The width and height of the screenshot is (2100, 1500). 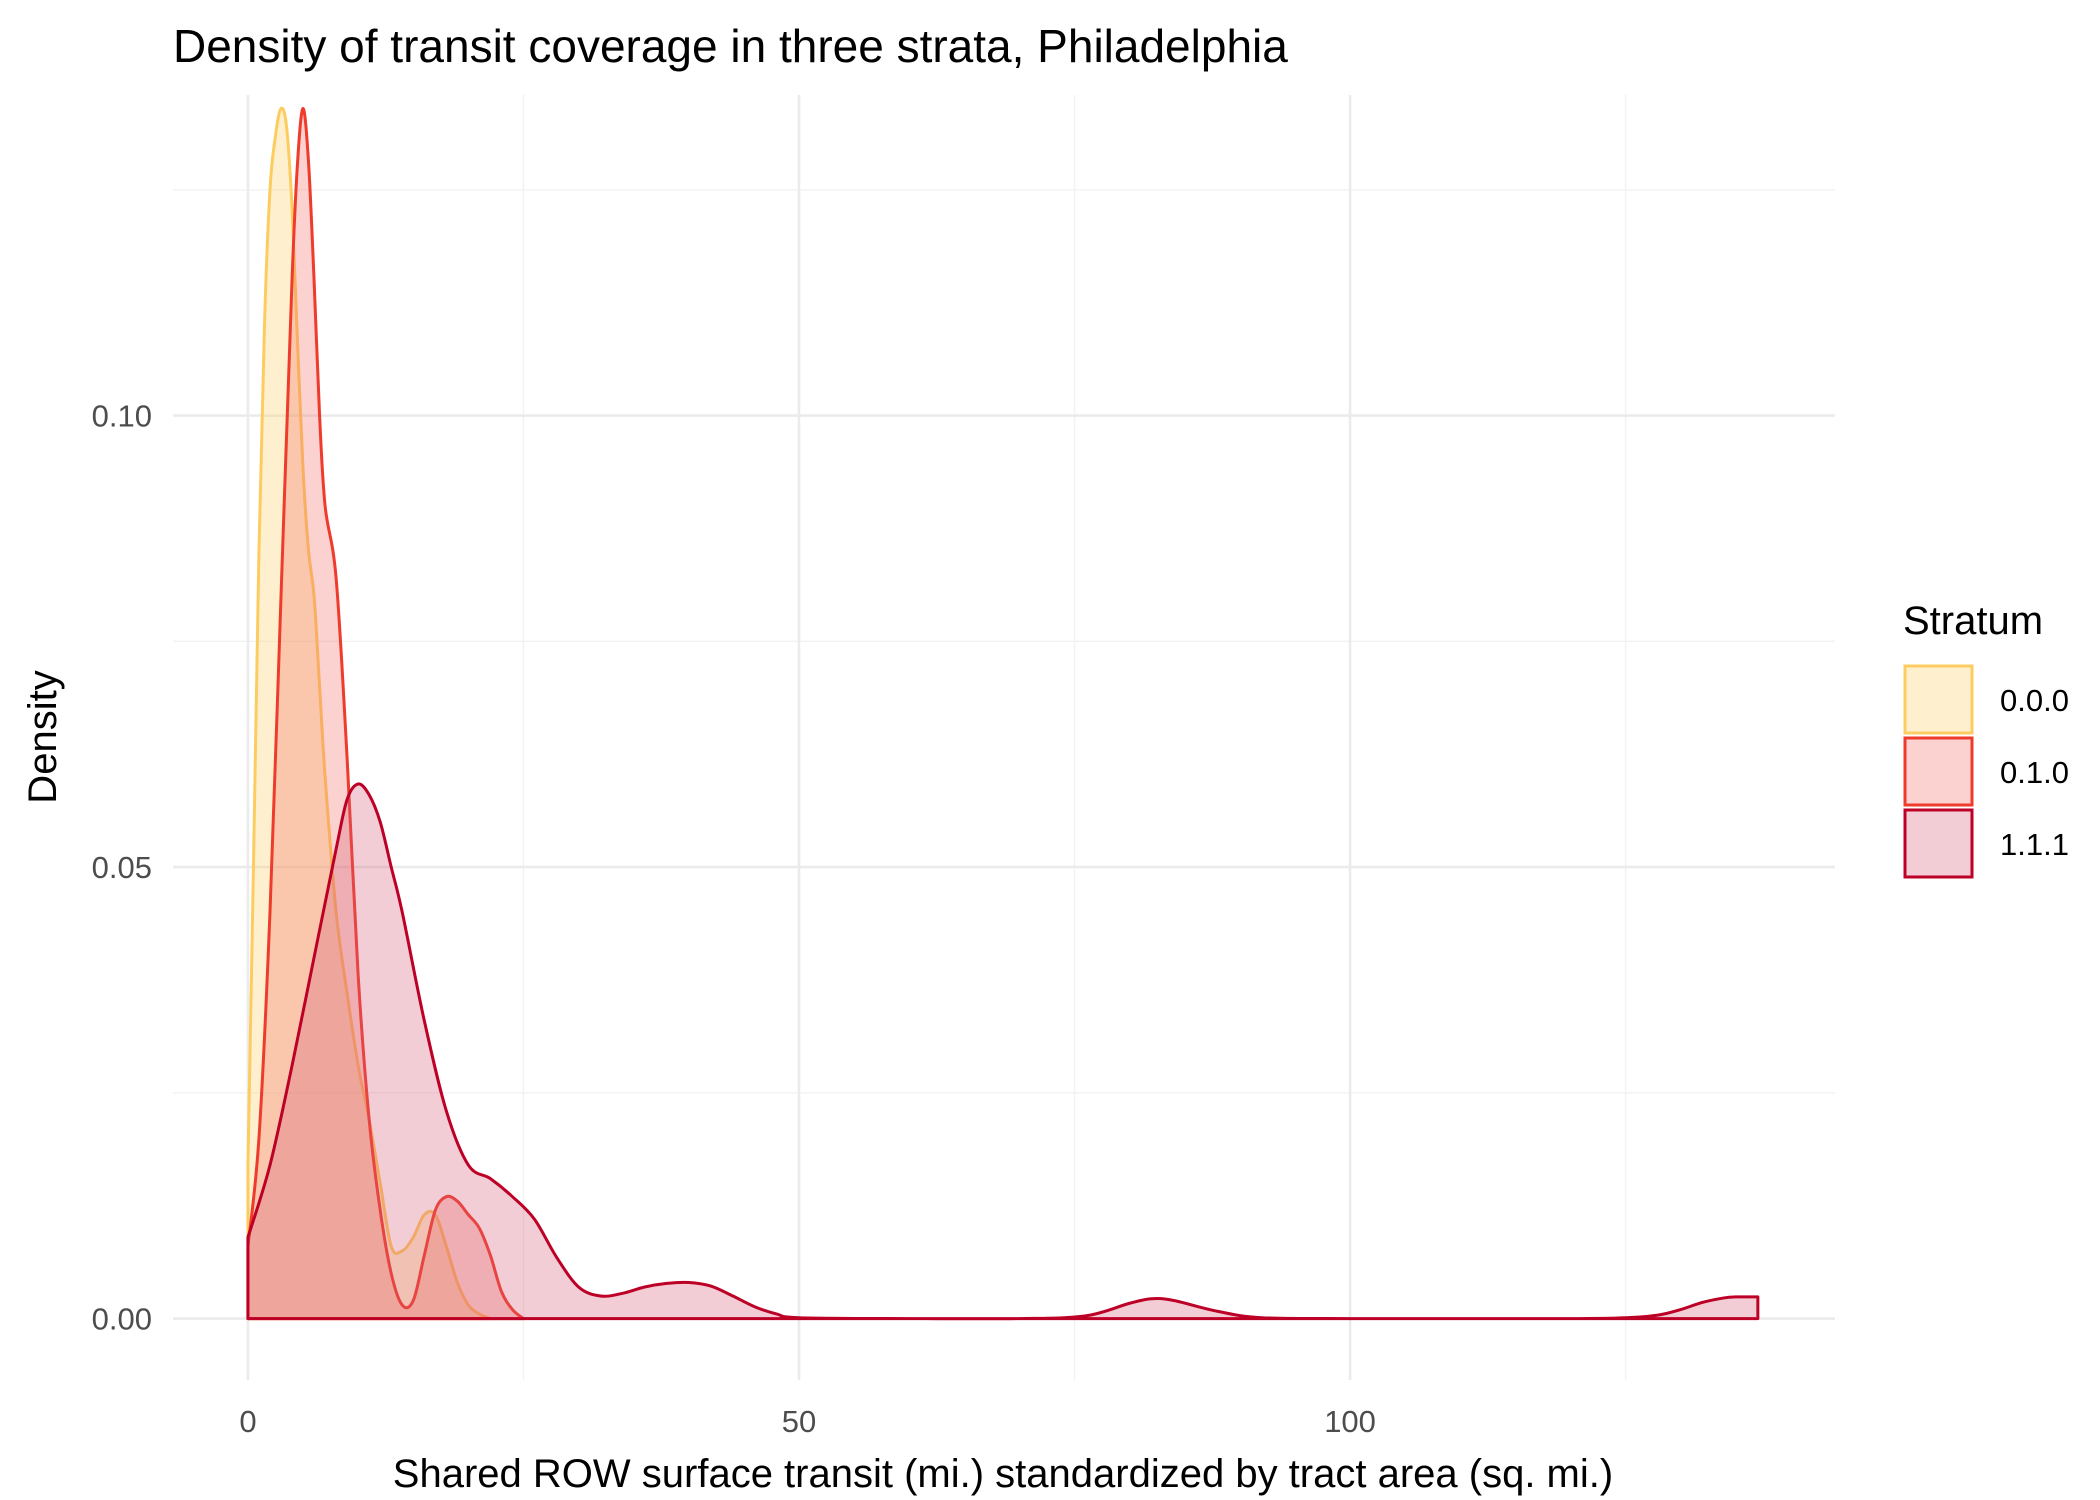 I want to click on y-tick-label: 0.10, so click(x=122, y=416).